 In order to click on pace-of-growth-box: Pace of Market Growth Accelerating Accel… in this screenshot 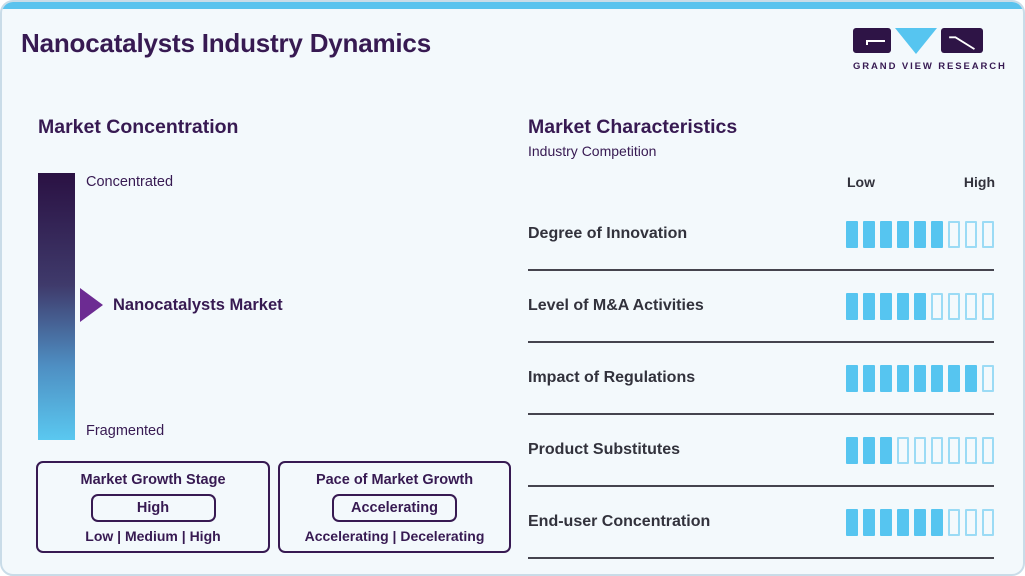, I will do `click(394, 507)`.